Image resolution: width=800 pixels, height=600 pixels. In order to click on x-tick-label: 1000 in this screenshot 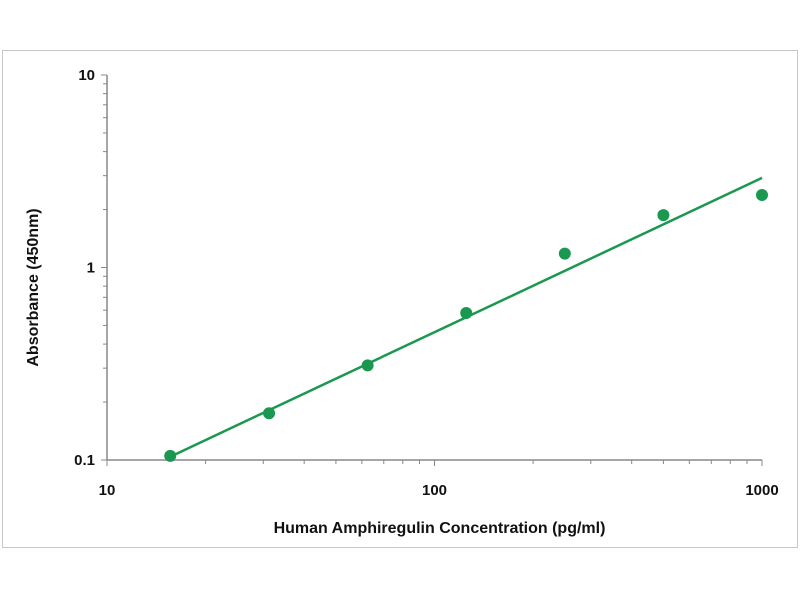, I will do `click(761, 490)`.